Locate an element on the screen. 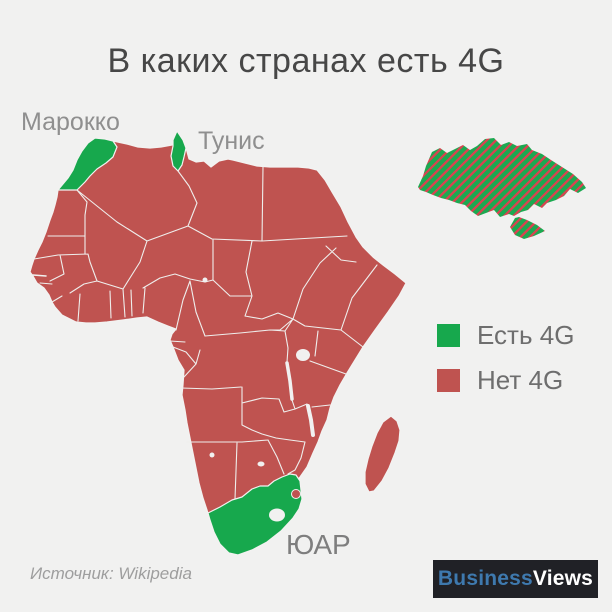  label-morocco: Марокко is located at coordinates (70, 122).